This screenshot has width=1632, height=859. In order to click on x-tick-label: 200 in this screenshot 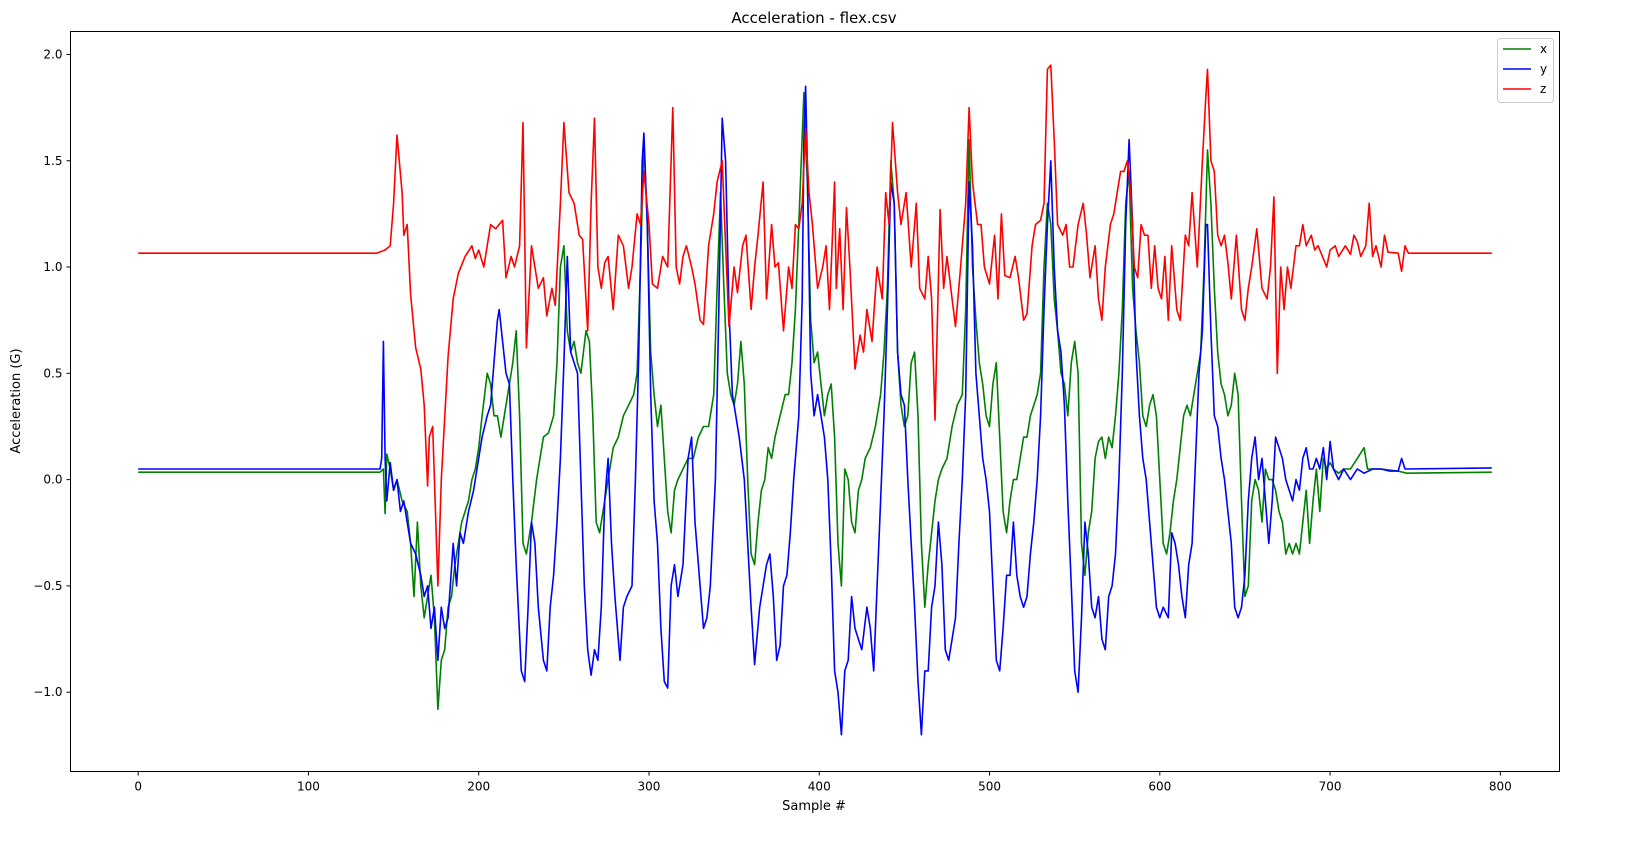, I will do `click(478, 787)`.